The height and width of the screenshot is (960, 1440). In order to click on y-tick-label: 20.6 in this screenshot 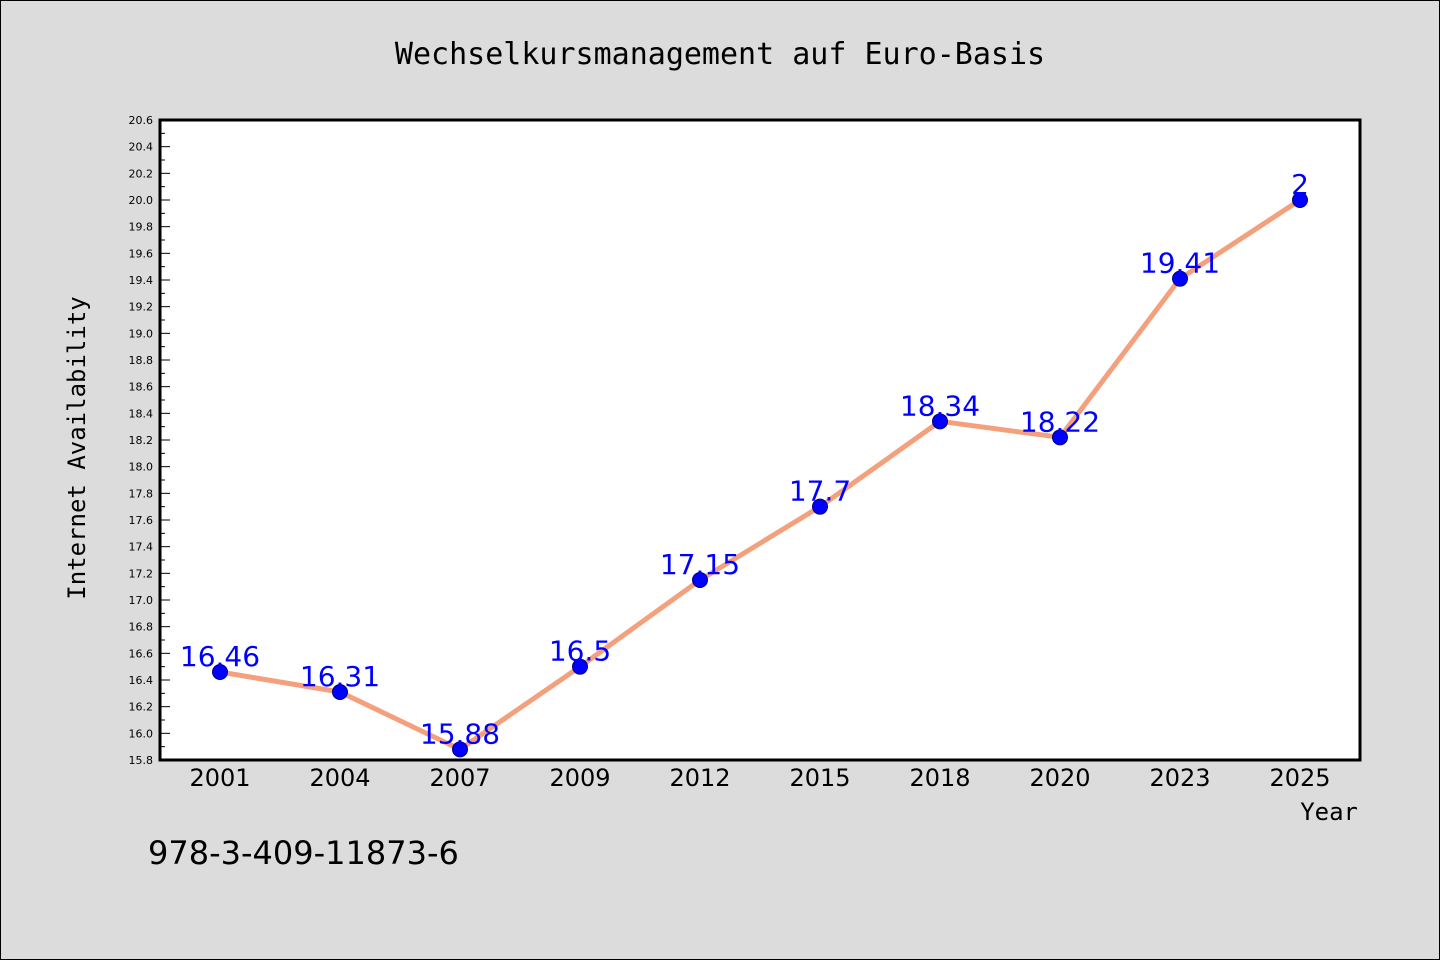, I will do `click(141, 120)`.